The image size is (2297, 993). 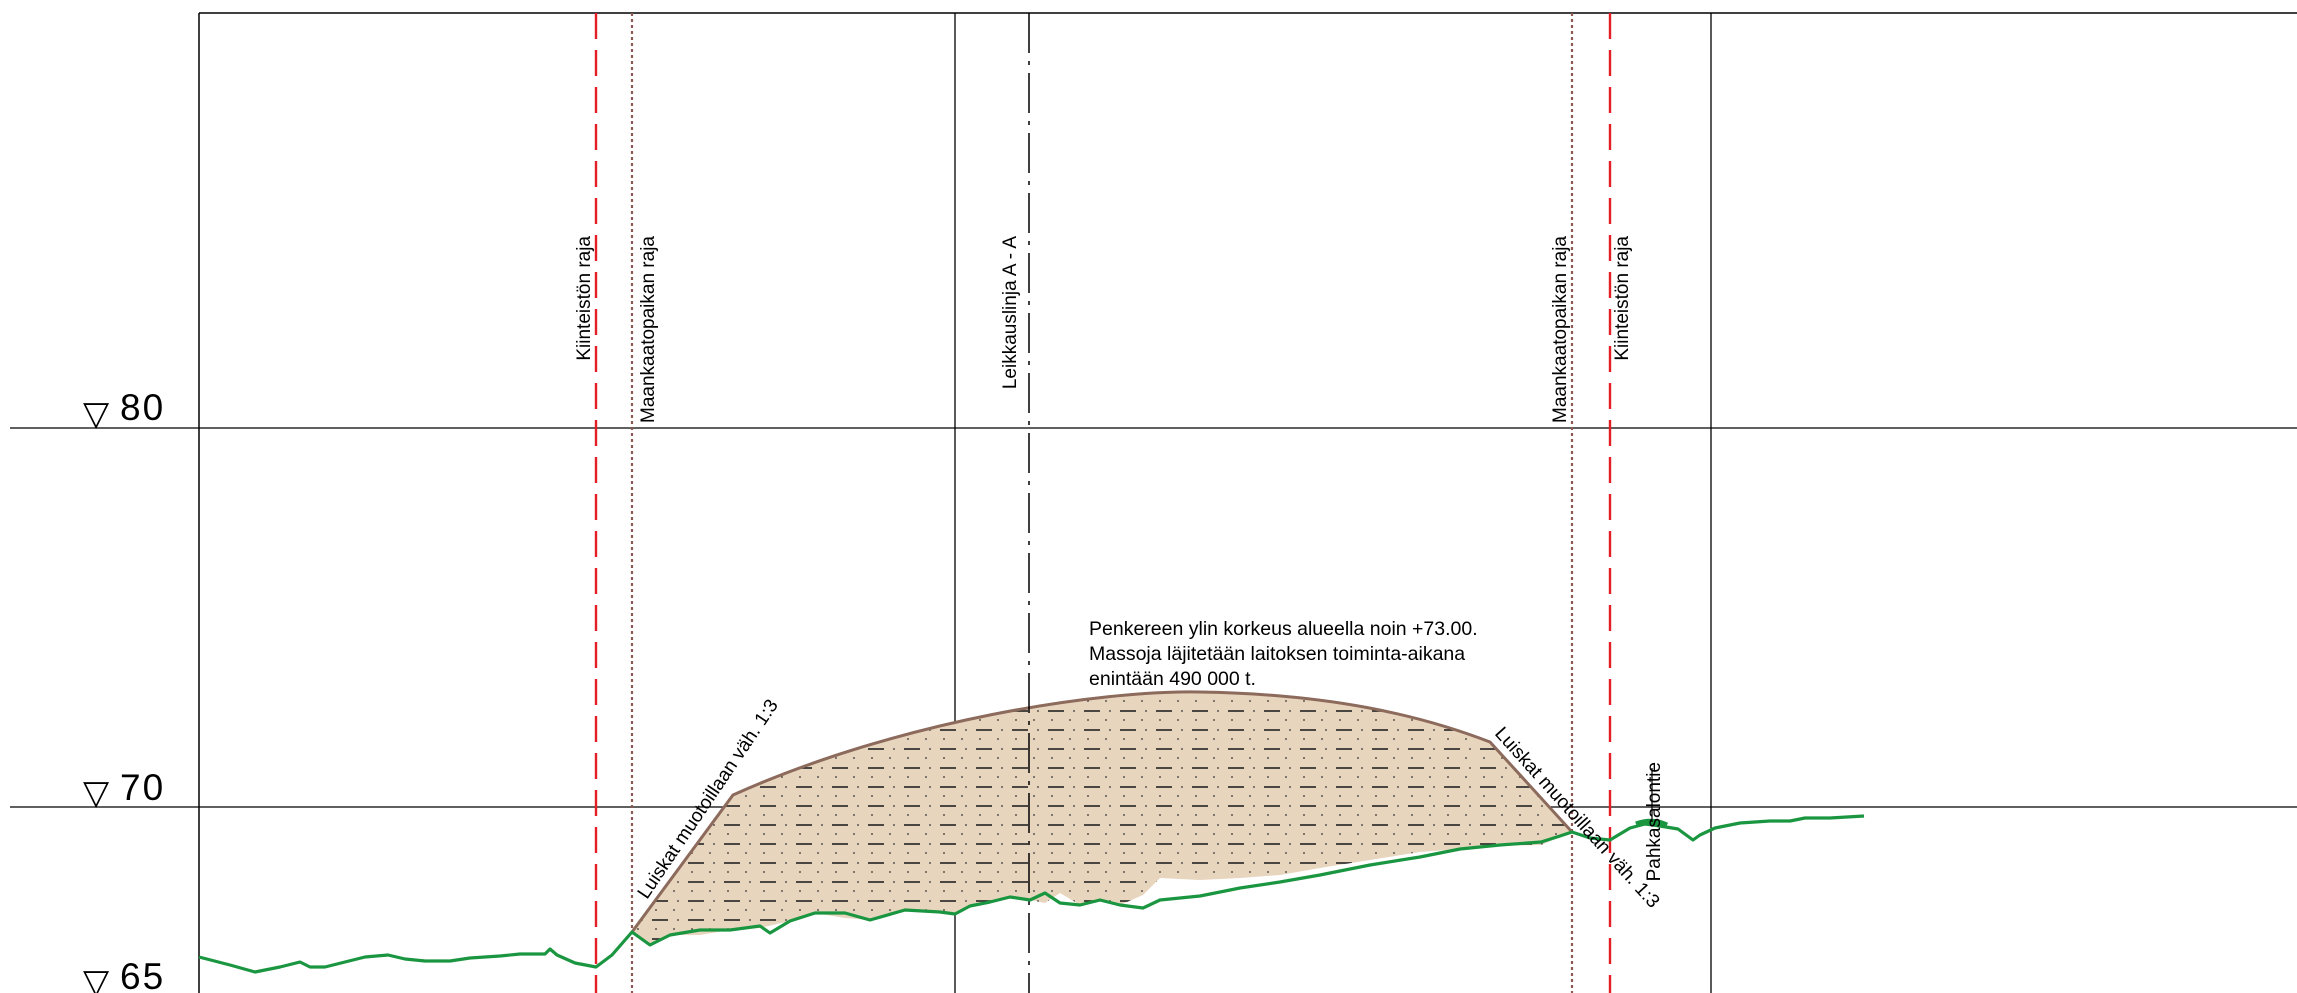 What do you see at coordinates (142, 974) in the screenshot?
I see `elevation-65-label: 65` at bounding box center [142, 974].